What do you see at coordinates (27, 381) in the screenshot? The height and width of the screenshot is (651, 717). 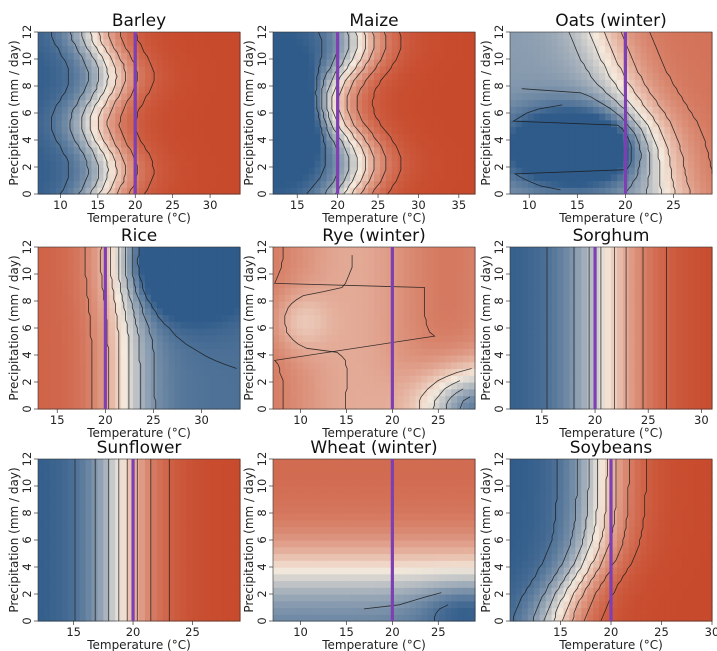 I see `y-tick-label: 2` at bounding box center [27, 381].